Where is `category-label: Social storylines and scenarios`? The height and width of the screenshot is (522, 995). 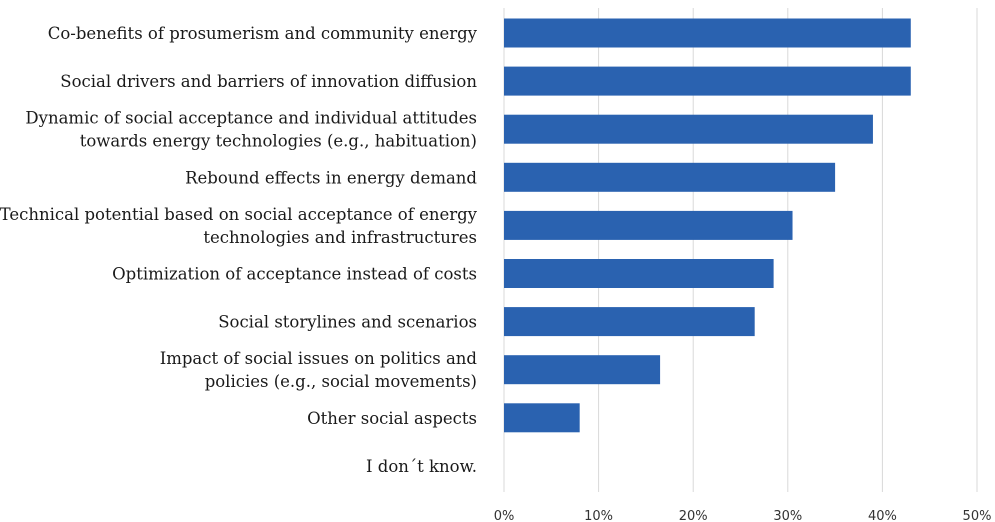 category-label: Social storylines and scenarios is located at coordinates (347, 322).